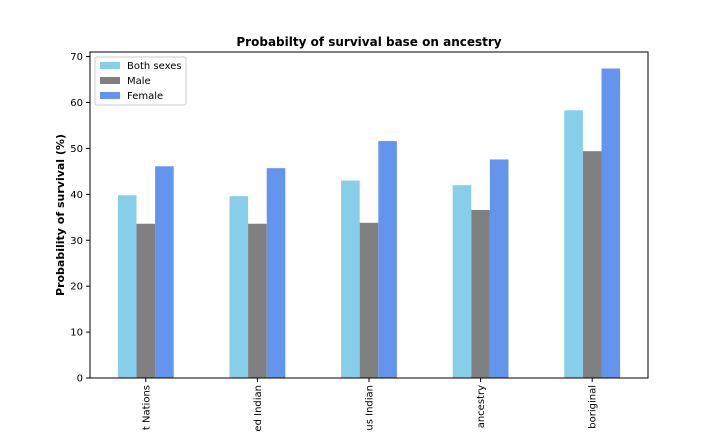 The image size is (720, 432). I want to click on legend: Both sexes Male Female, so click(140, 81).